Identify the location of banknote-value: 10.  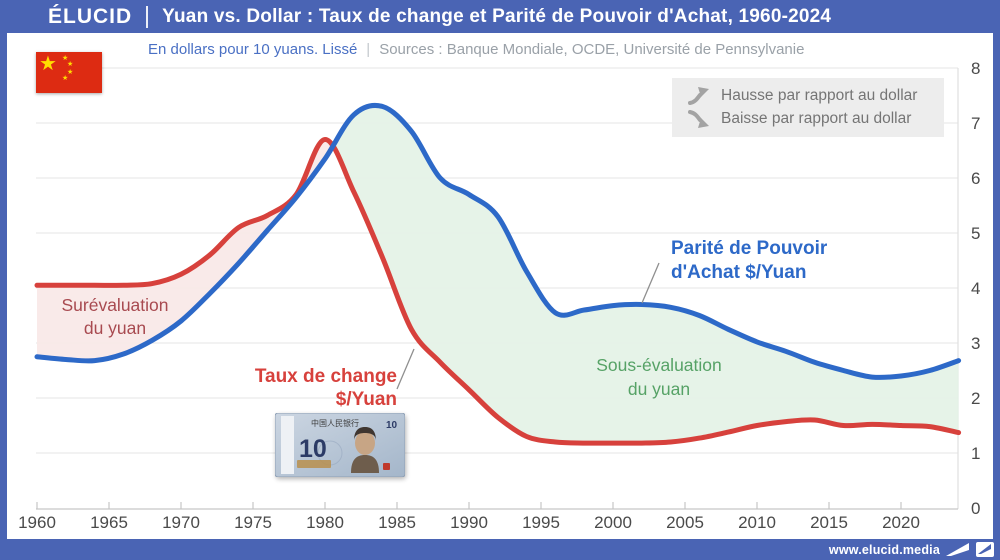
(313, 449).